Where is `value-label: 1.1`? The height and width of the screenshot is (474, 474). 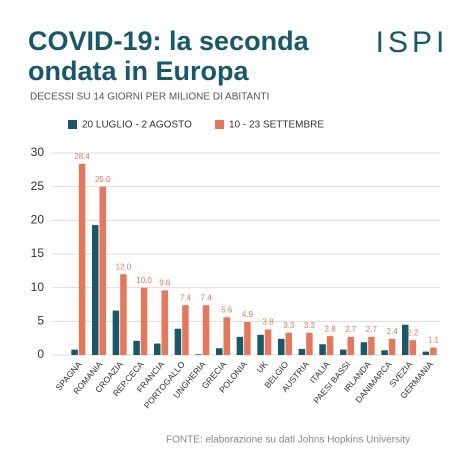
value-label: 1.1 is located at coordinates (434, 340).